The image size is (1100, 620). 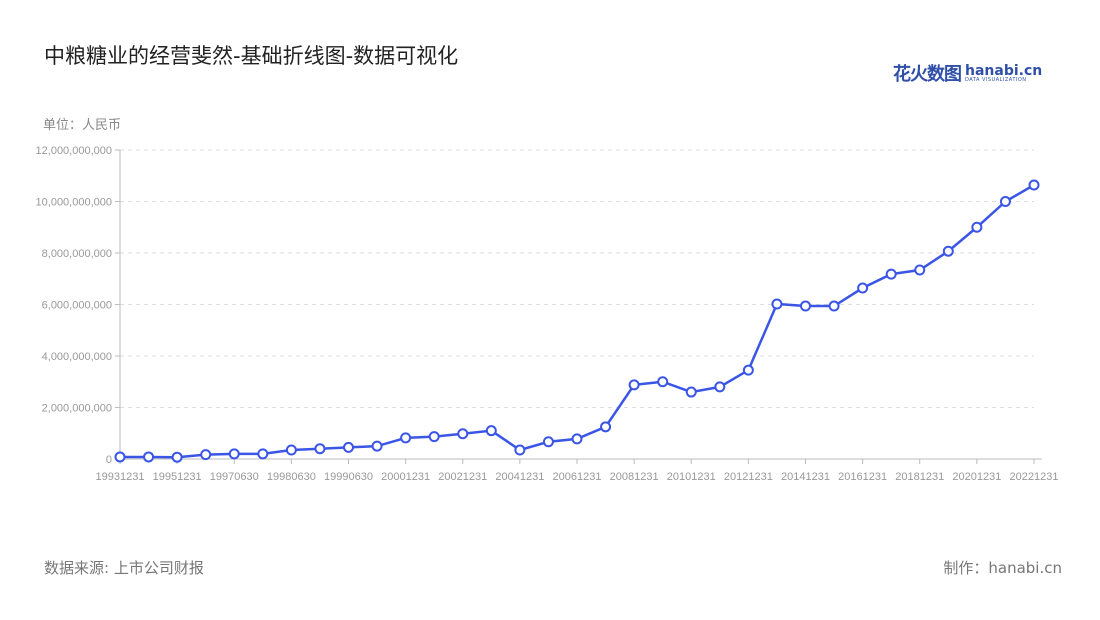 I want to click on logo-en-block: hanabi.cn DATA VISUALIZATION, so click(x=1003, y=73).